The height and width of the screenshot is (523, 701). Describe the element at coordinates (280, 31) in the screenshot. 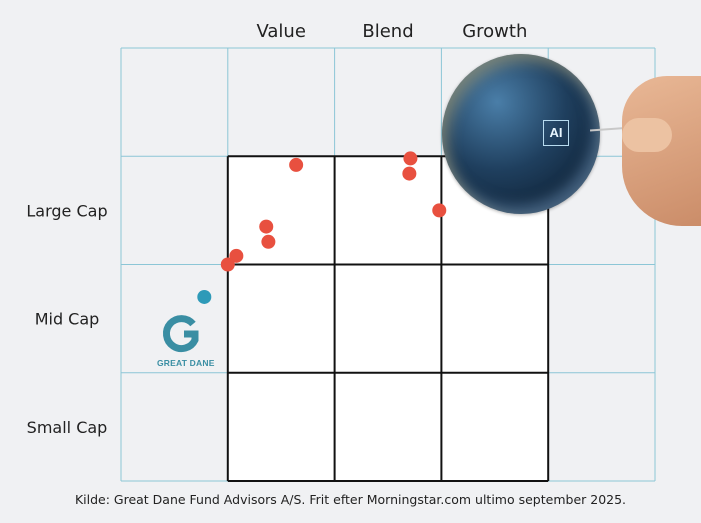

I see `column-label: Value` at that location.